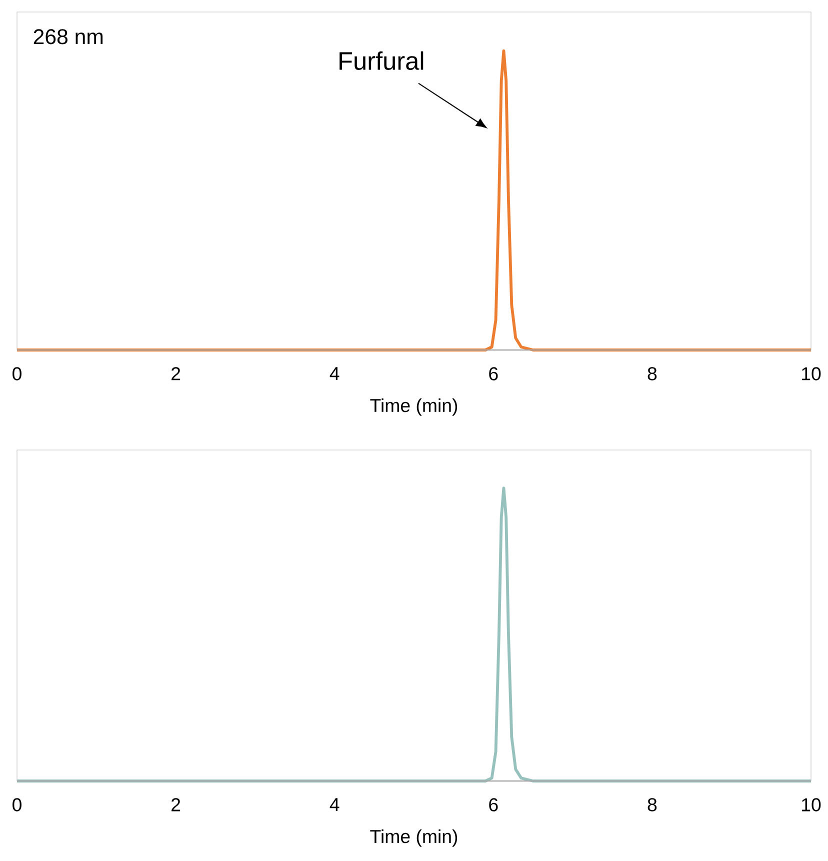 This screenshot has height=861, width=828. What do you see at coordinates (382, 60) in the screenshot?
I see `annotation: Furfural` at bounding box center [382, 60].